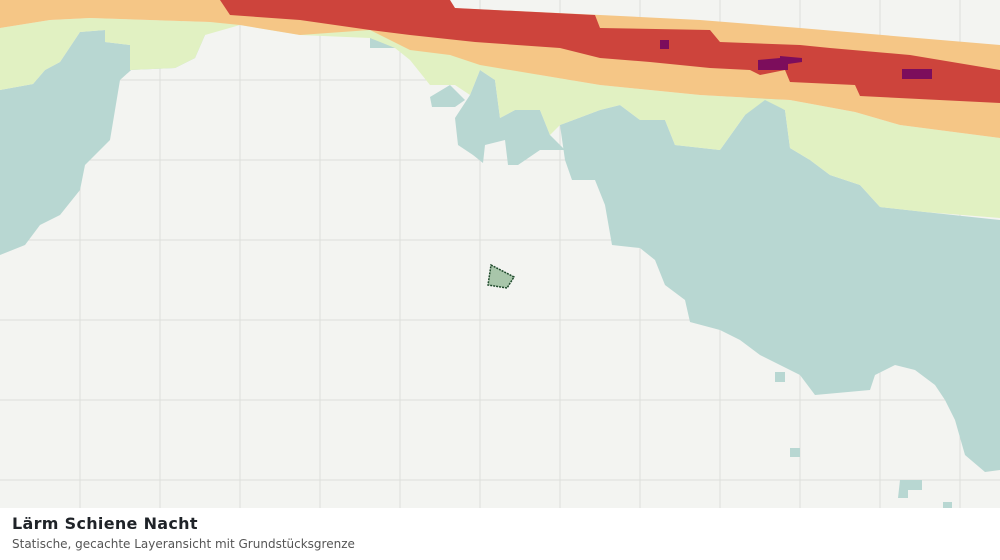 The image size is (1000, 560). Describe the element at coordinates (105, 523) in the screenshot. I see `map-title: Lärm Schiene Nacht` at that location.